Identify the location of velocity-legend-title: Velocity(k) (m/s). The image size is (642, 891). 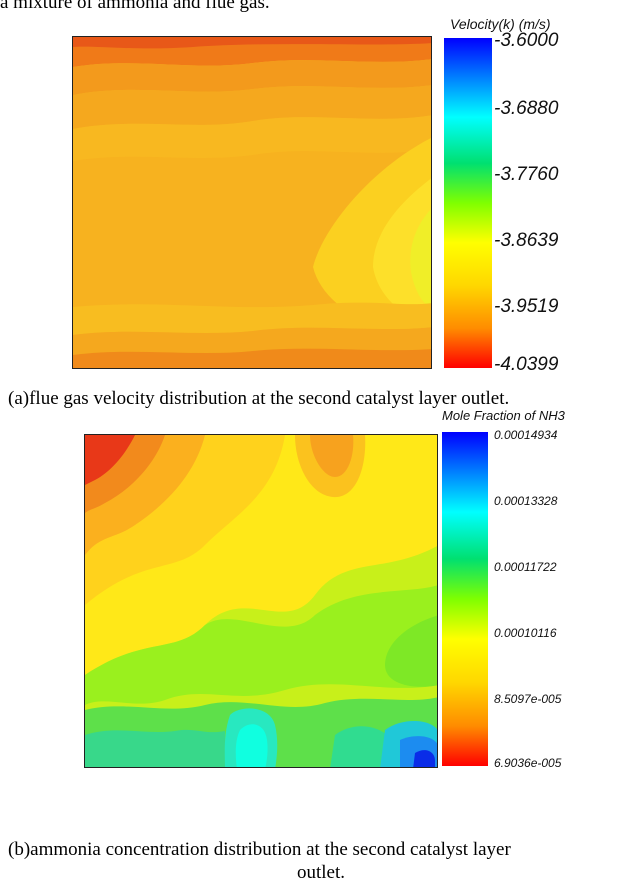
(500, 24).